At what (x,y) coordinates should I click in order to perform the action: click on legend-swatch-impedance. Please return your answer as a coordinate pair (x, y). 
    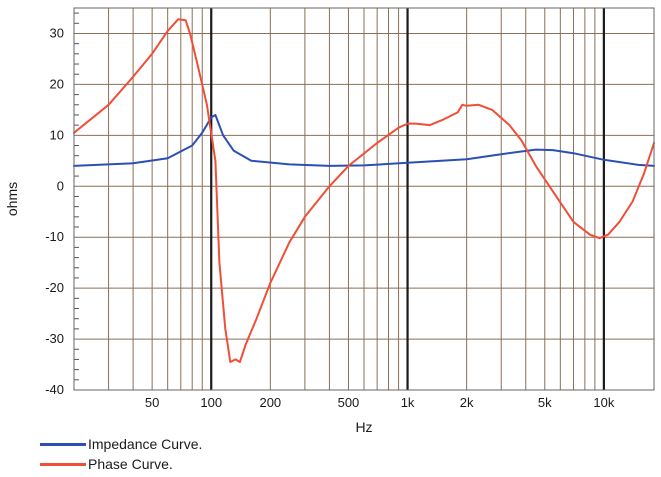
    Looking at the image, I should click on (63, 444).